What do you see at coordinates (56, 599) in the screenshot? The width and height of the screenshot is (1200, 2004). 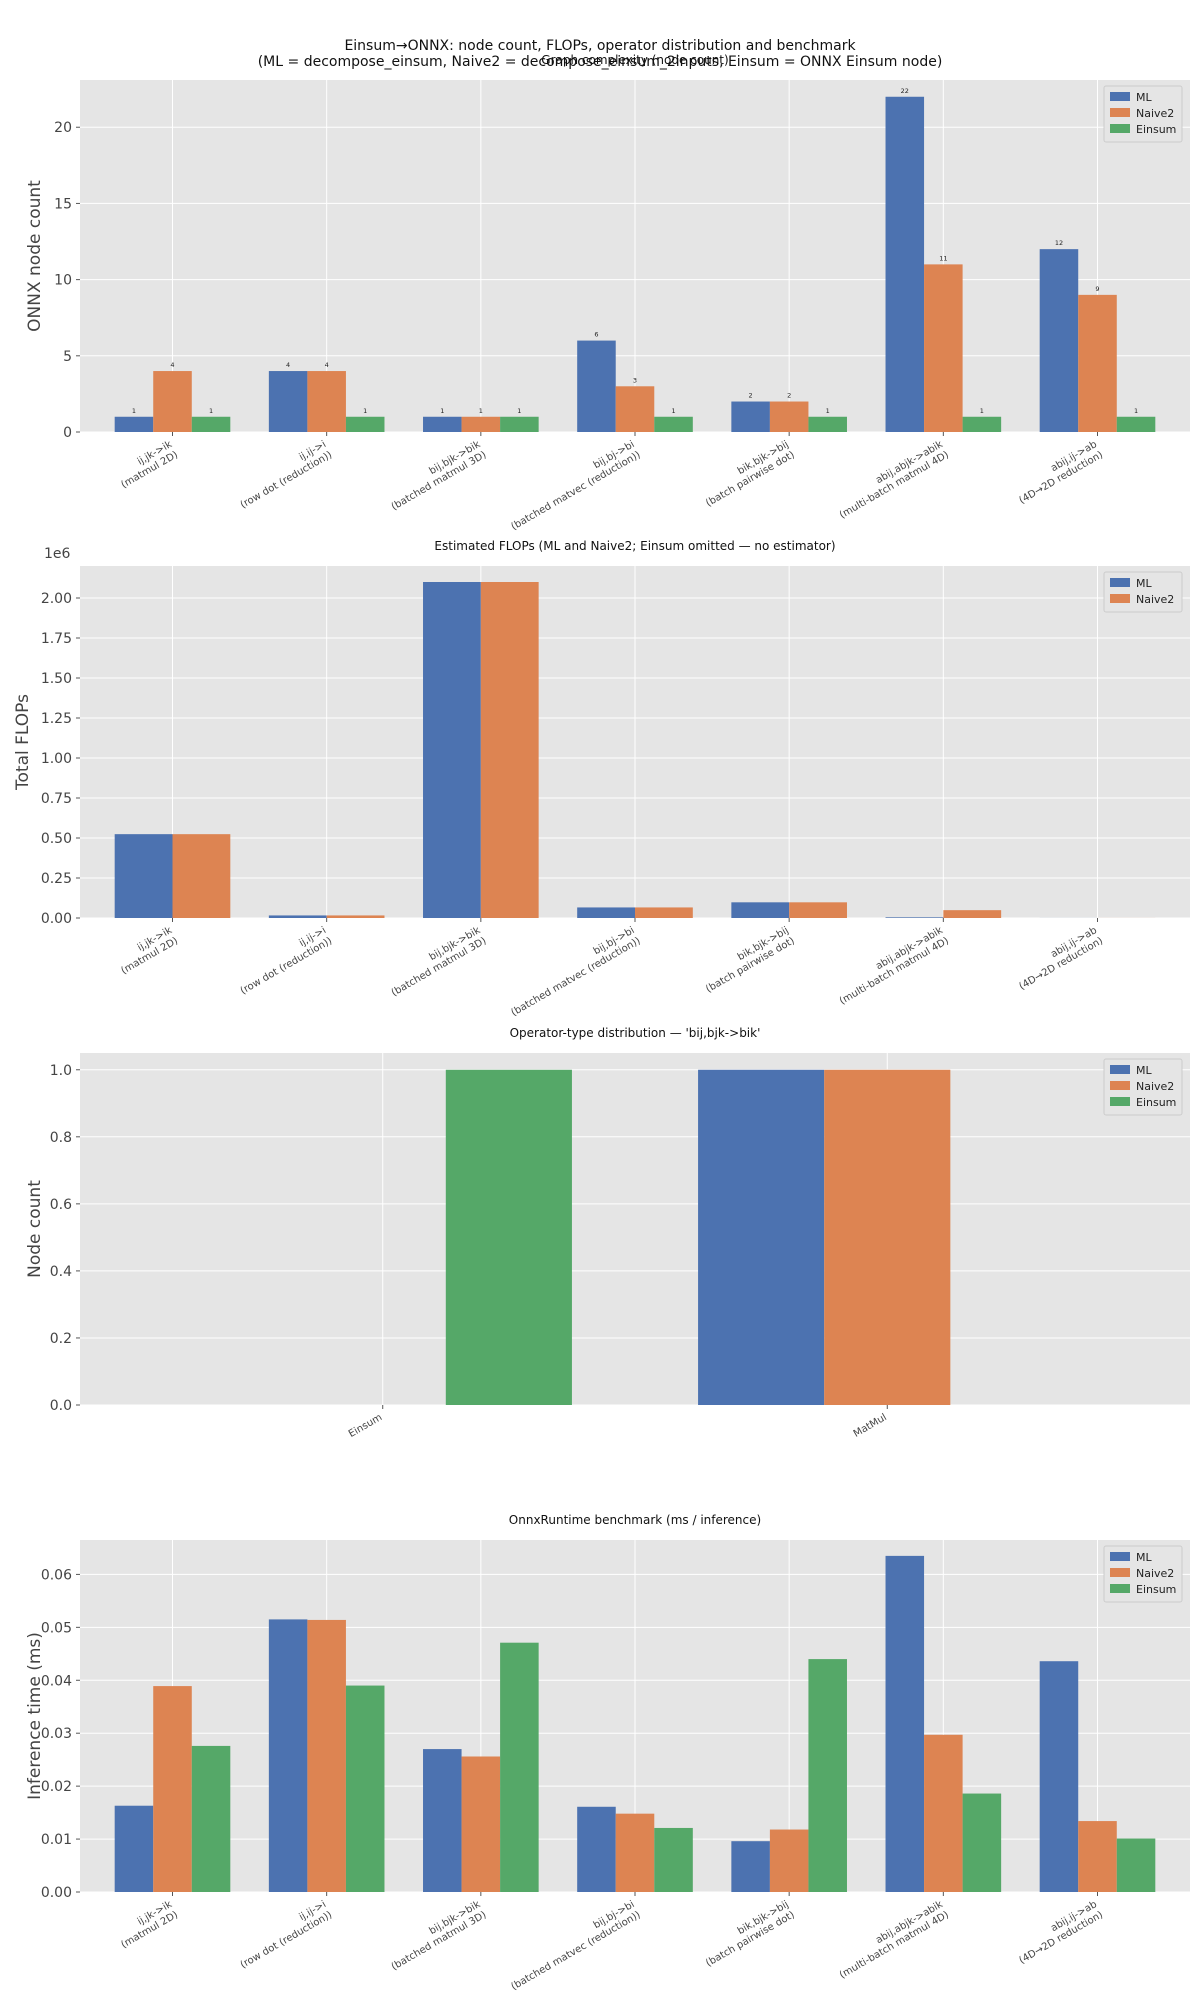 I see `y-tick-label: 2.00` at bounding box center [56, 599].